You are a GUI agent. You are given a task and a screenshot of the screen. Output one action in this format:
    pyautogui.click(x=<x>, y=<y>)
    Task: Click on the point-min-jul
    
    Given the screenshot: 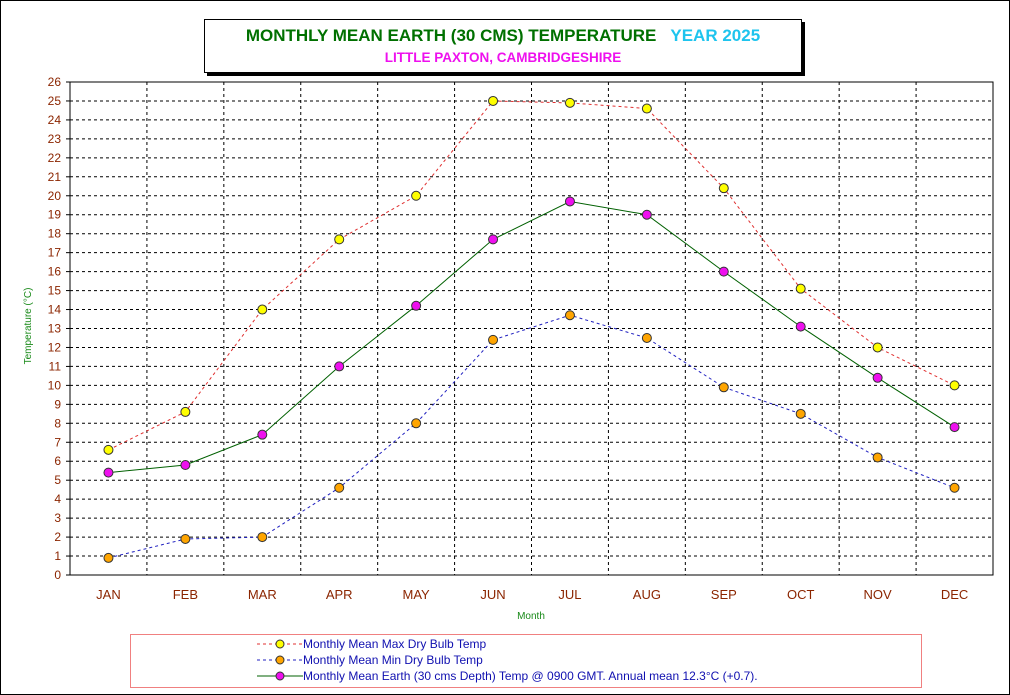 What is the action you would take?
    pyautogui.click(x=569, y=315)
    